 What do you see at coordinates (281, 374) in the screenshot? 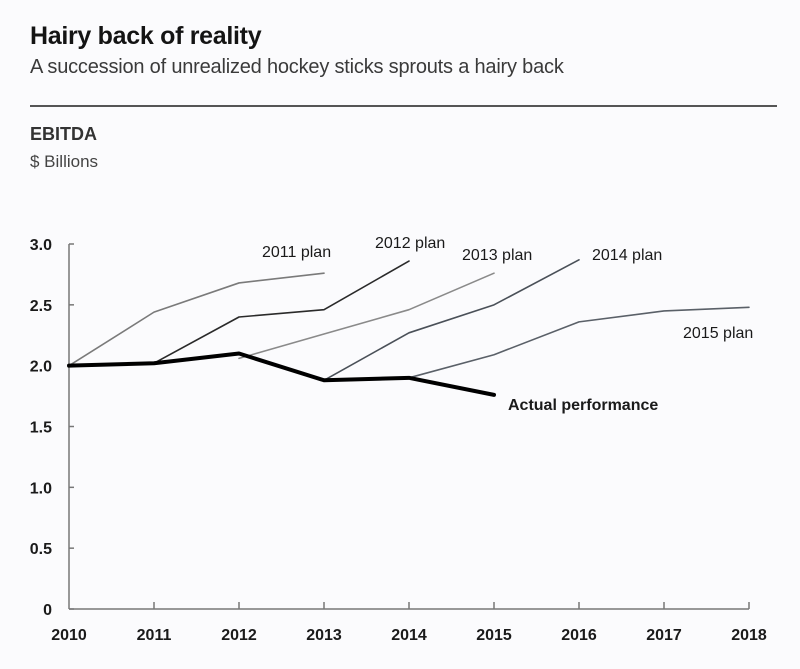
I see `series-line-actual-performance` at bounding box center [281, 374].